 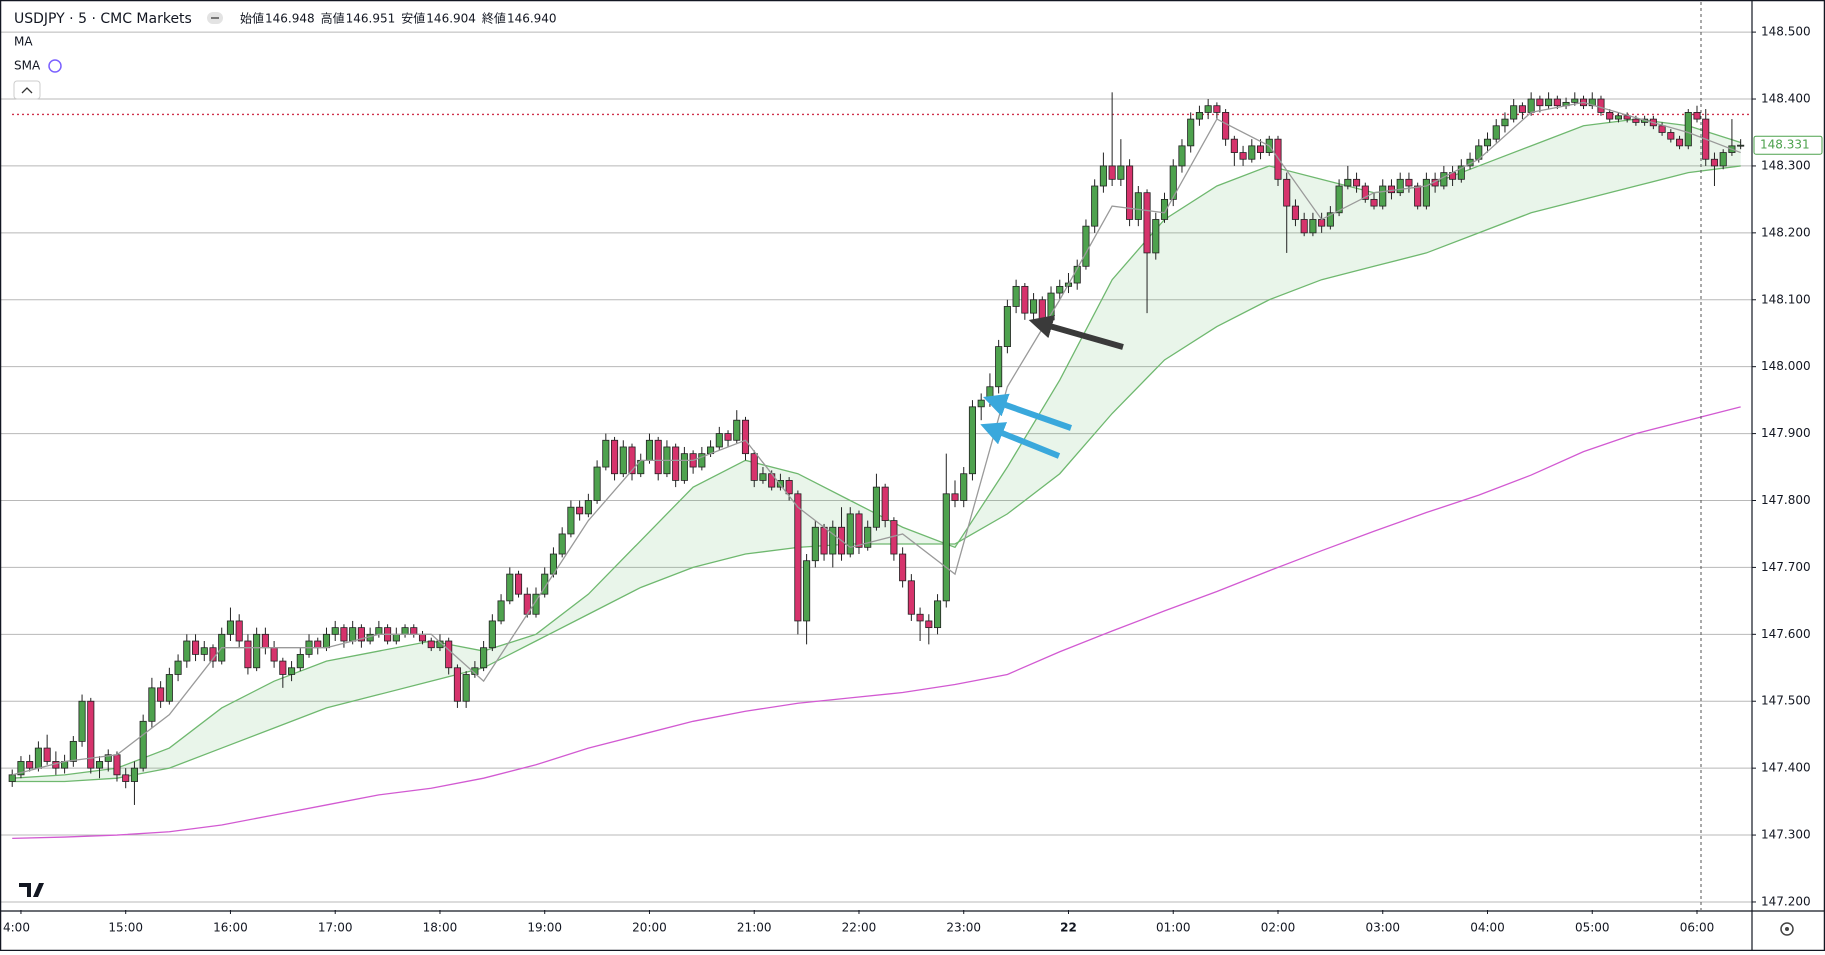 What do you see at coordinates (1278, 928) in the screenshot?
I see `x-tick-label: 02:00` at bounding box center [1278, 928].